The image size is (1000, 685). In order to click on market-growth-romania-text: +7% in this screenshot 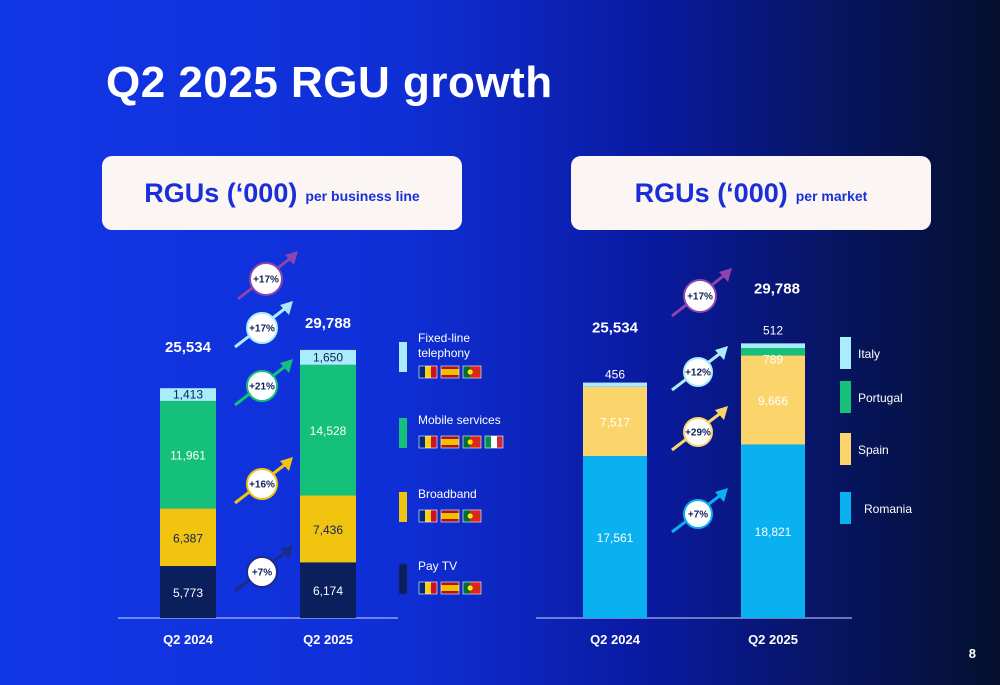, I will do `click(698, 515)`.